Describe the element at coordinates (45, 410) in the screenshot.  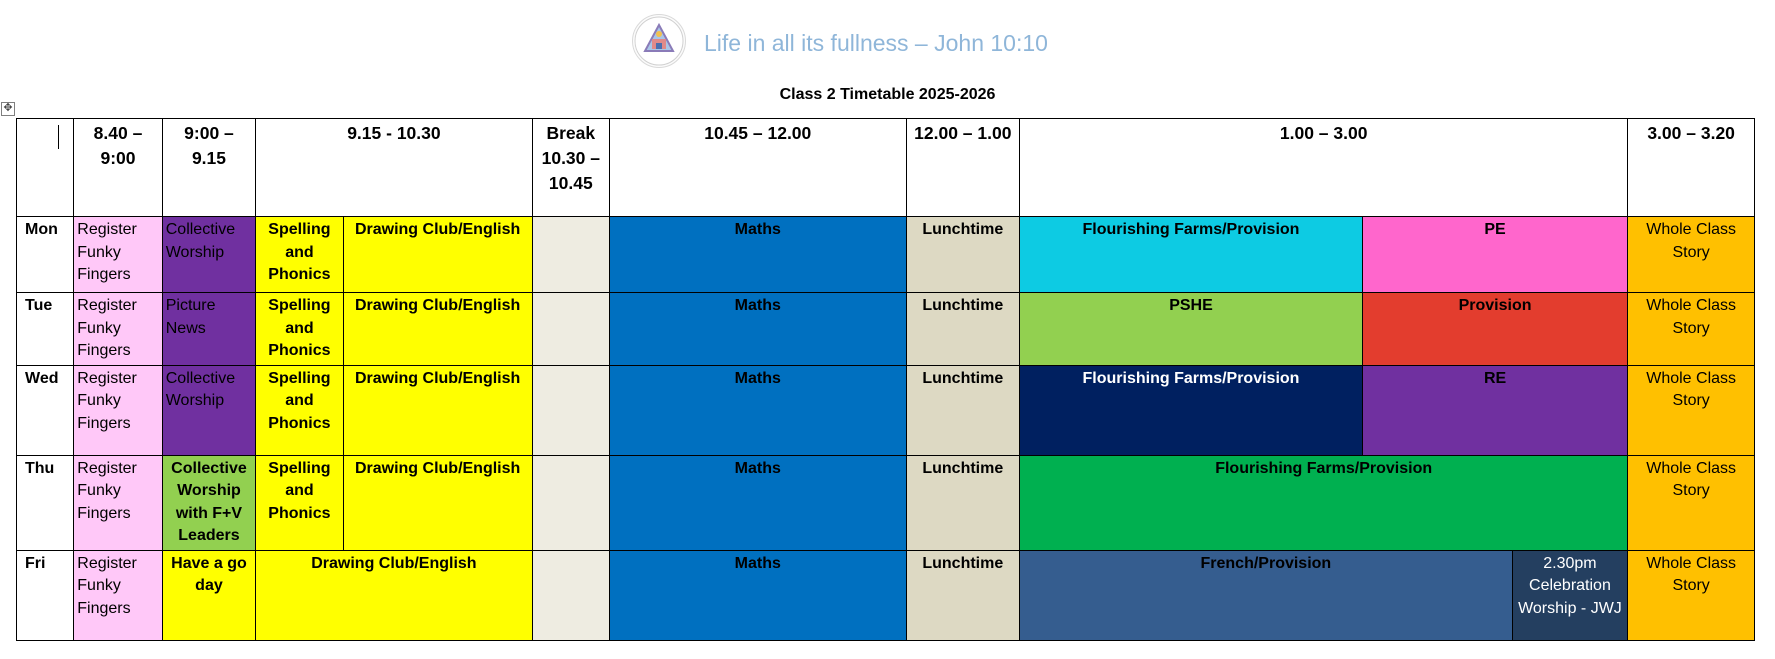
I see `day-label: Wed` at that location.